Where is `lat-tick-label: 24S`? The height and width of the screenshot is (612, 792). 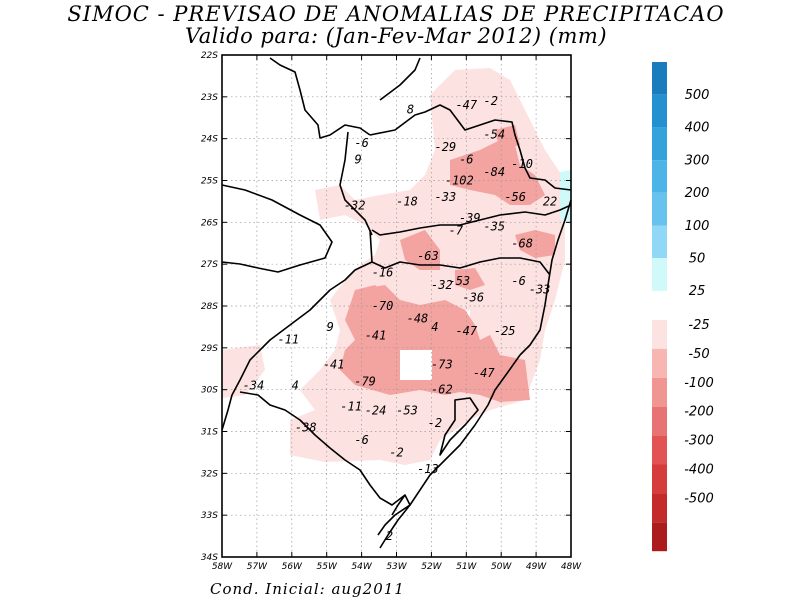 lat-tick-label: 24S is located at coordinates (209, 140).